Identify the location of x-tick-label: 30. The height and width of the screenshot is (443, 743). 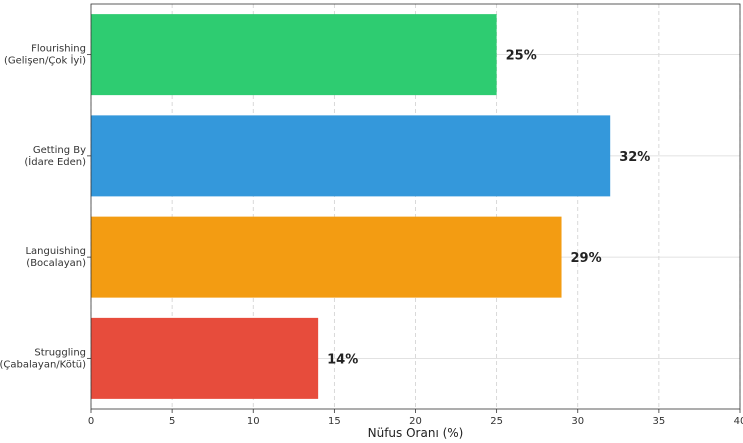
(577, 421).